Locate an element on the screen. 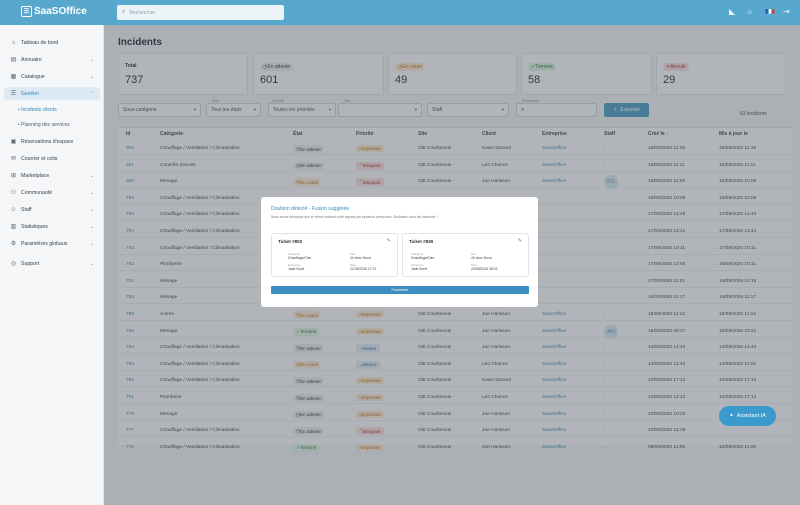 This screenshot has width=800, height=505. col-header-entreprise: Entreprise is located at coordinates (554, 134).